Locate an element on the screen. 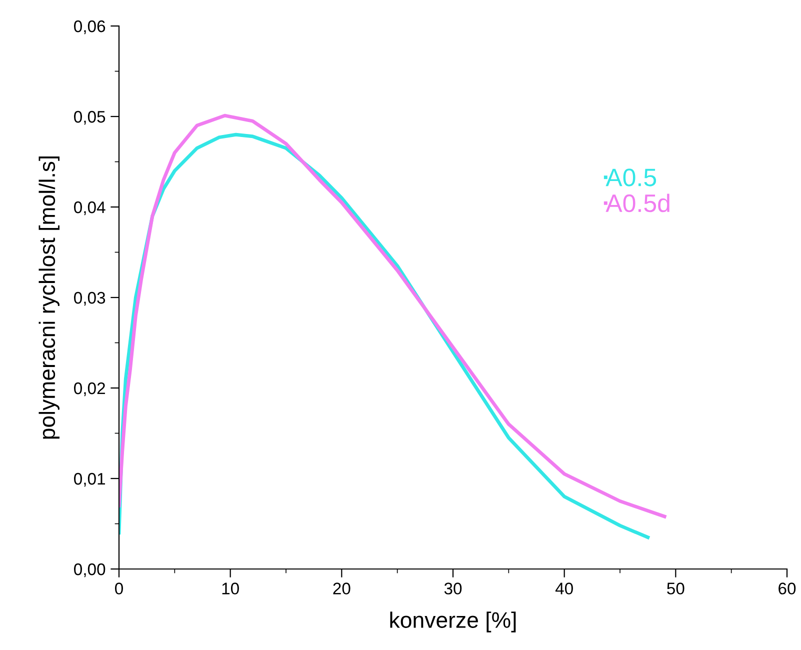 The image size is (801, 650). x-tick-label: 20 is located at coordinates (341, 588).